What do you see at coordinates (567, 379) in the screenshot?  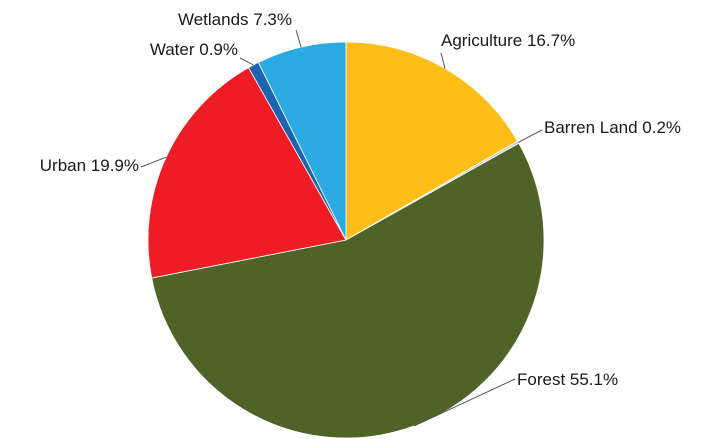 I see `label-forest: Forest 55.1%` at bounding box center [567, 379].